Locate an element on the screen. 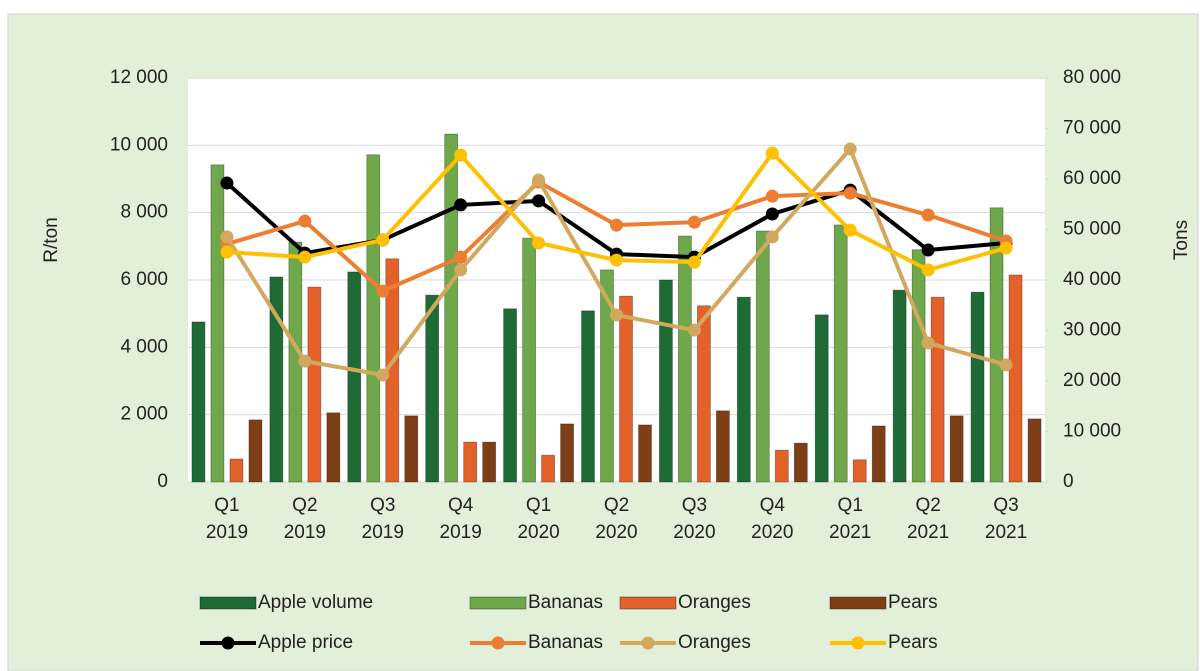 The width and height of the screenshot is (1200, 671). y2-tick-label: 50 000 is located at coordinates (1092, 229).